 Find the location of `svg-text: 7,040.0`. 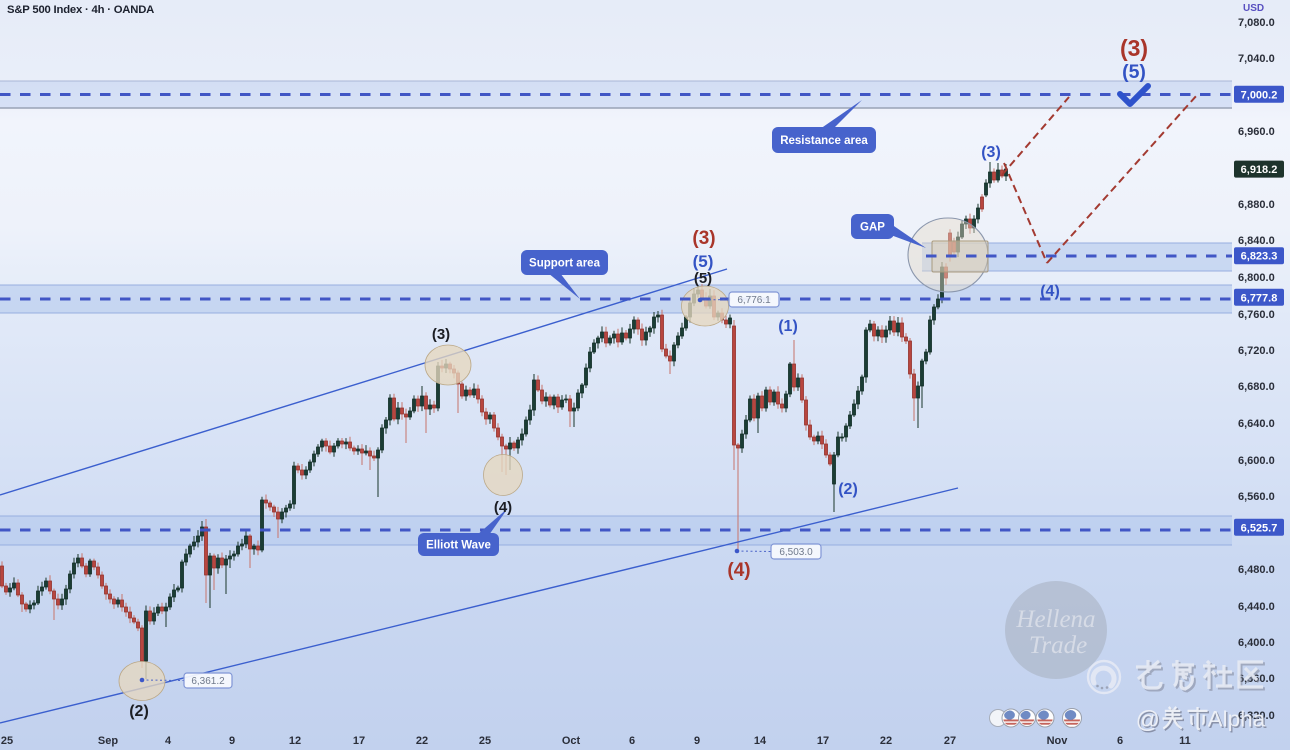

svg-text: 7,040.0 is located at coordinates (1256, 59).